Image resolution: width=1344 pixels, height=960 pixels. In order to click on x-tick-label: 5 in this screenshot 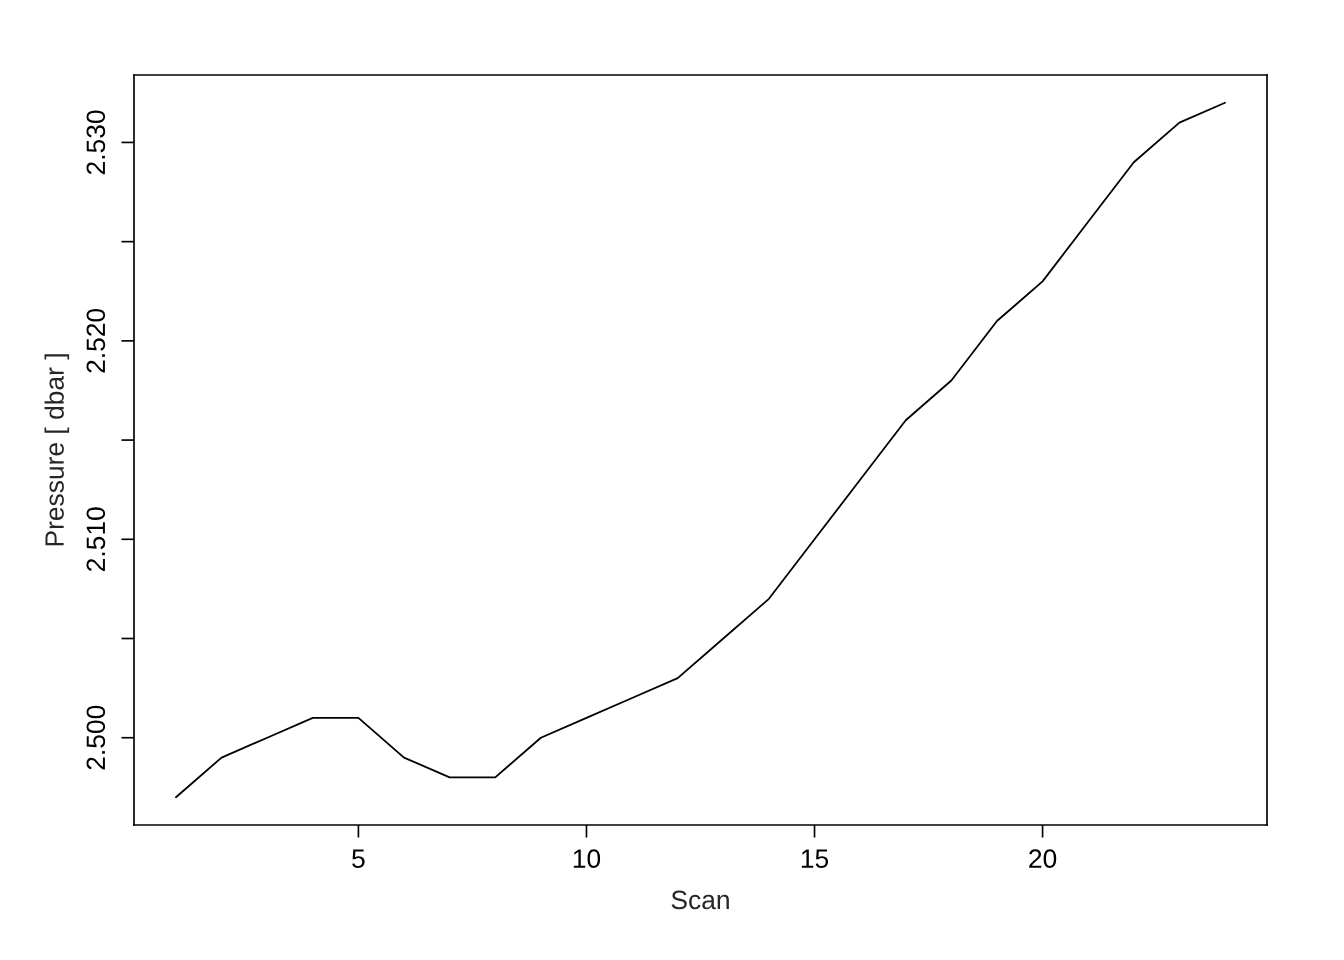, I will do `click(358, 859)`.